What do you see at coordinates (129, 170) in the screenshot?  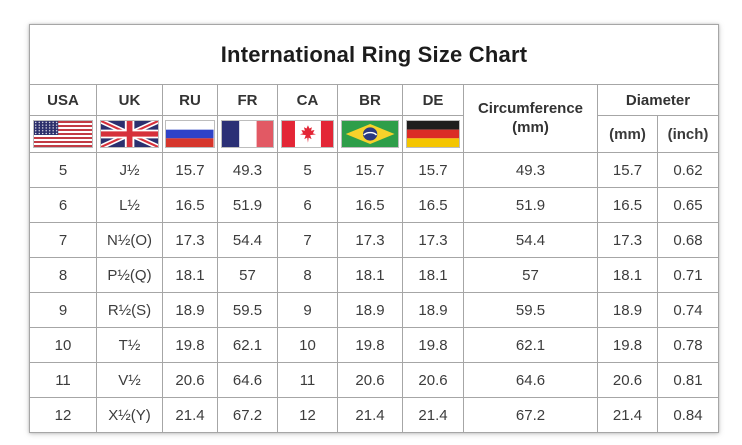 I see `table-cell: J½` at bounding box center [129, 170].